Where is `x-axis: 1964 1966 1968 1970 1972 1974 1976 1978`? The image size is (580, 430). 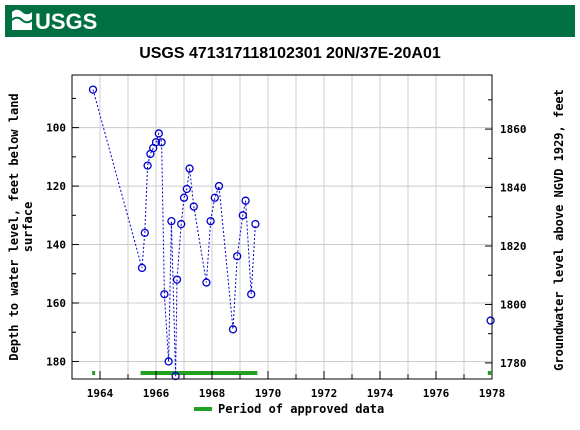
x-axis: 1964 1966 1968 1970 1972 1974 1976 1978 is located at coordinates (288, 385).